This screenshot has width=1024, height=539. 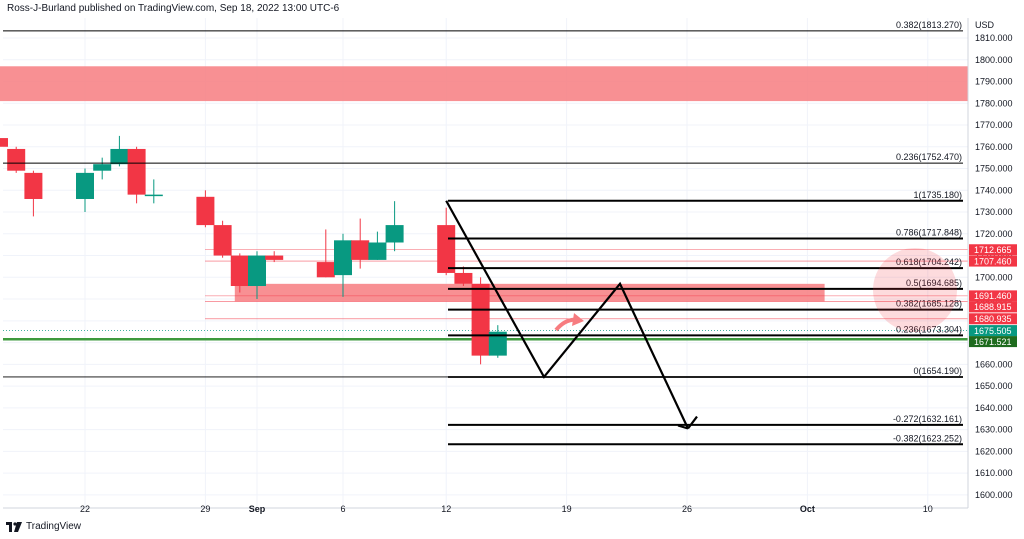 I want to click on price-tag-label: 1680.935, so click(x=993, y=319).